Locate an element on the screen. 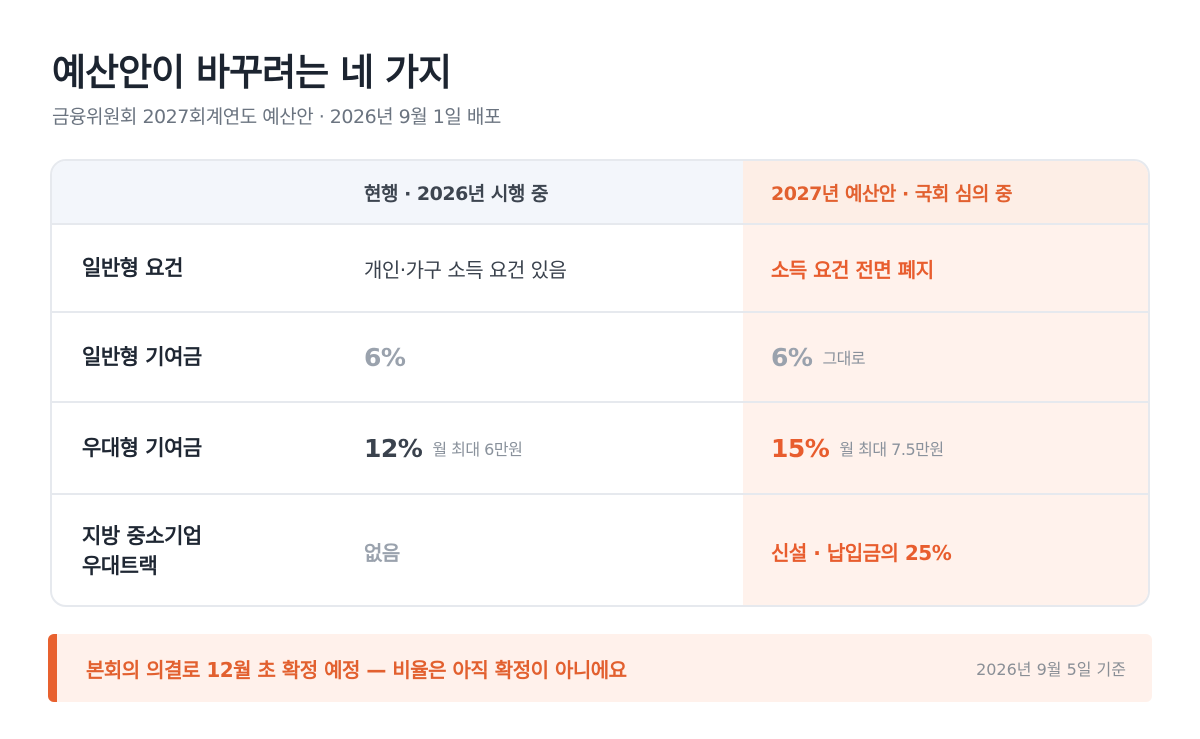 This screenshot has height=739, width=1200. header-highlight is located at coordinates (945, 192).